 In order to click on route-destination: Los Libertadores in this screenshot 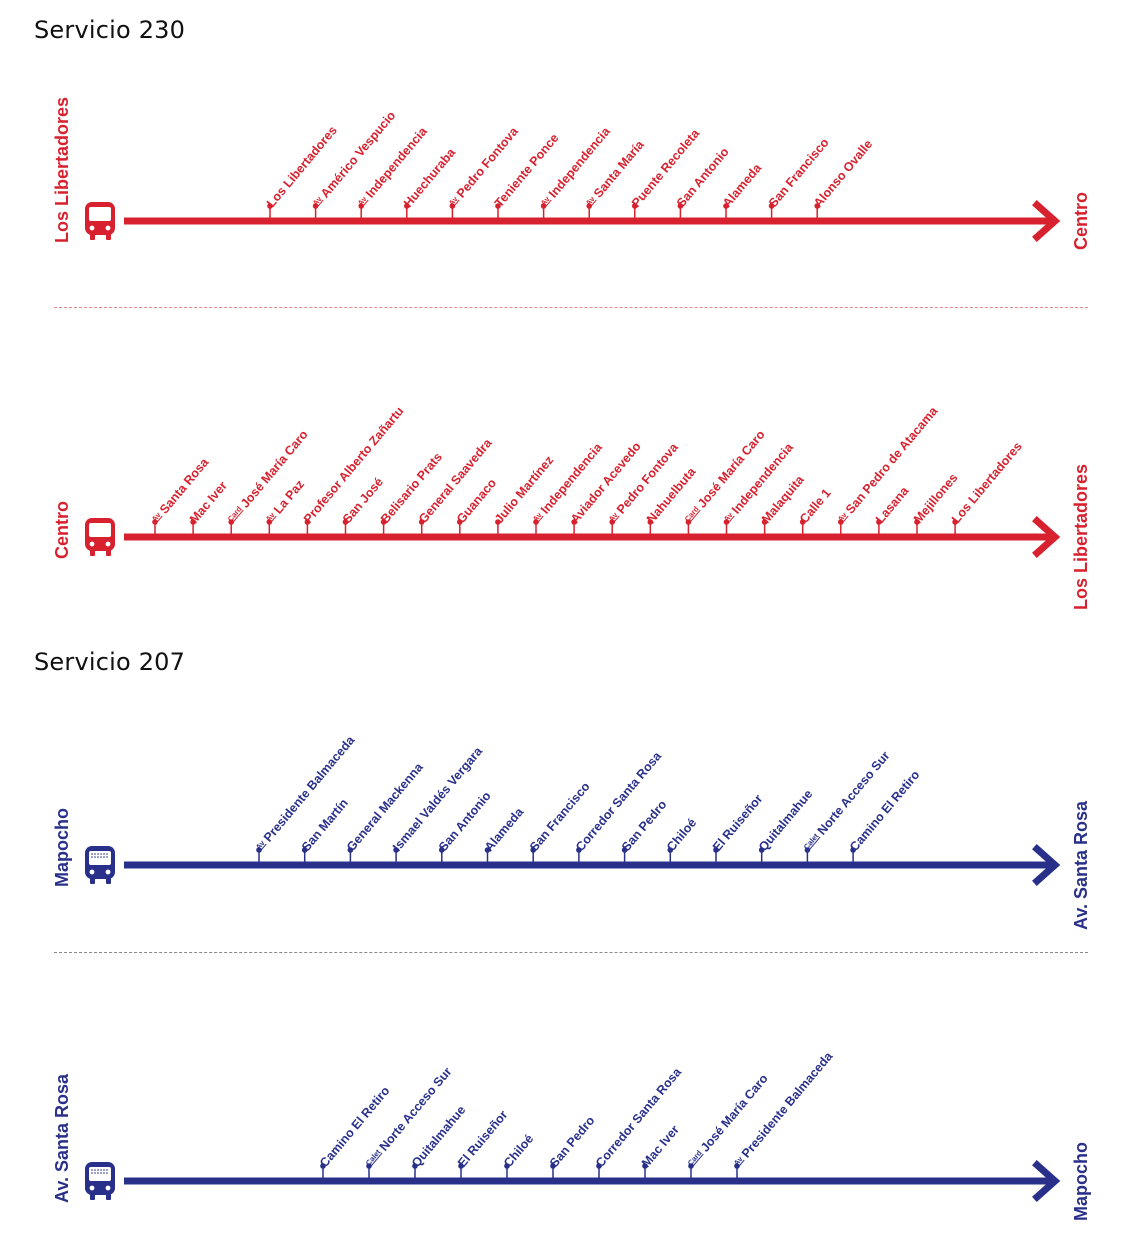, I will do `click(1081, 536)`.